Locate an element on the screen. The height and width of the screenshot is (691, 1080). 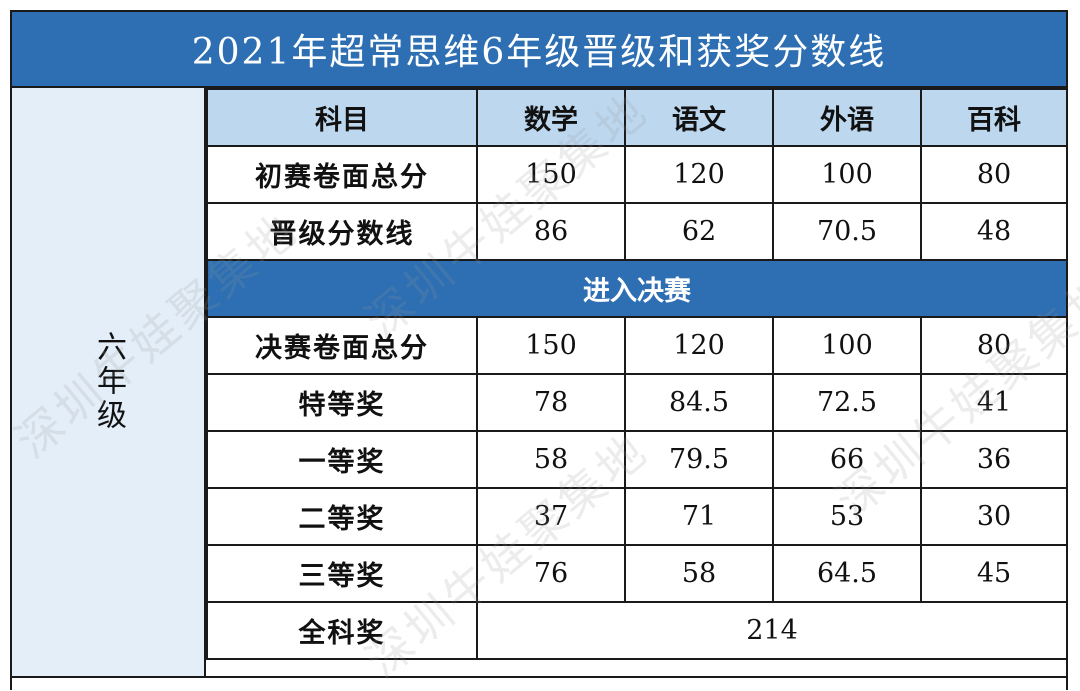
score-cell: 78 is located at coordinates (551, 402).